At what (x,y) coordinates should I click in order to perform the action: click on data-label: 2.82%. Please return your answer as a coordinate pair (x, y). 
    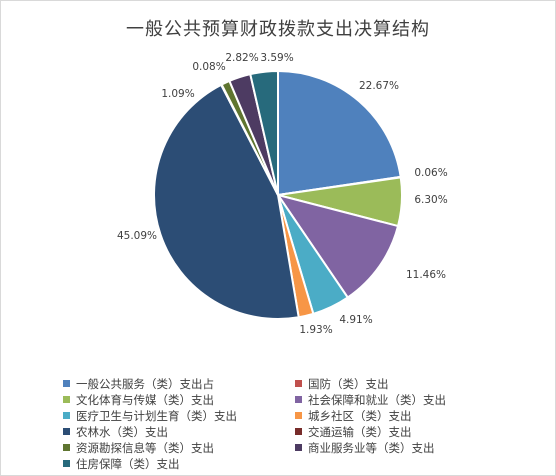
    Looking at the image, I should click on (241, 58).